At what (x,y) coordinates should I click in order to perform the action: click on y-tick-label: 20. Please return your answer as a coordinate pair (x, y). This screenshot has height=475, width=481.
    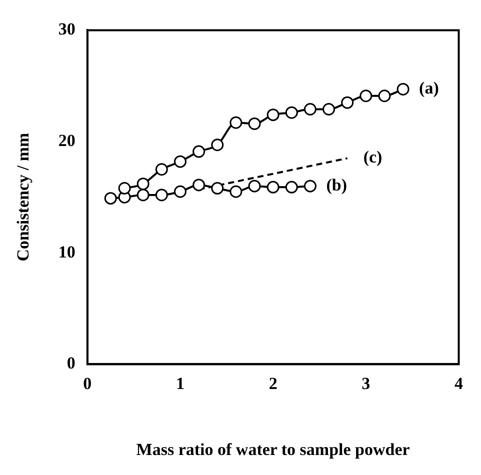
    Looking at the image, I should click on (67, 140).